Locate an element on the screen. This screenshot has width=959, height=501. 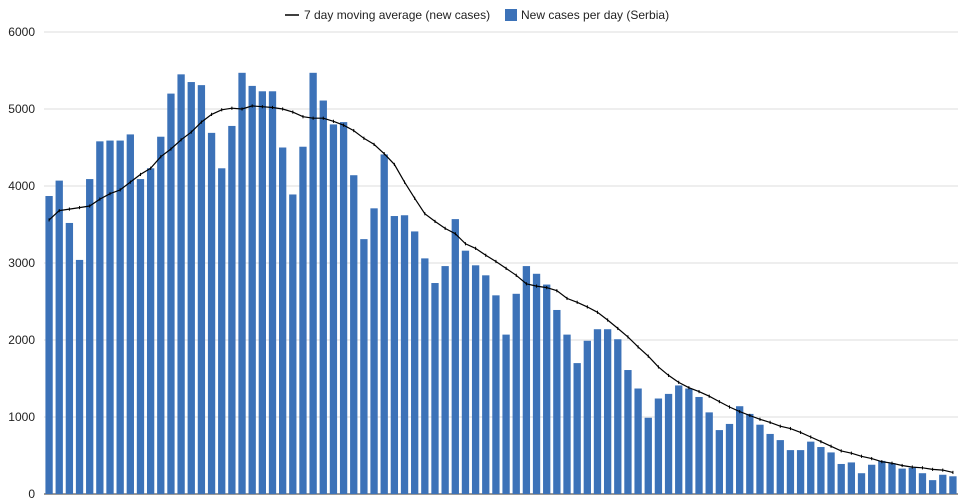
y-tick-label: 3000 is located at coordinates (21, 263).